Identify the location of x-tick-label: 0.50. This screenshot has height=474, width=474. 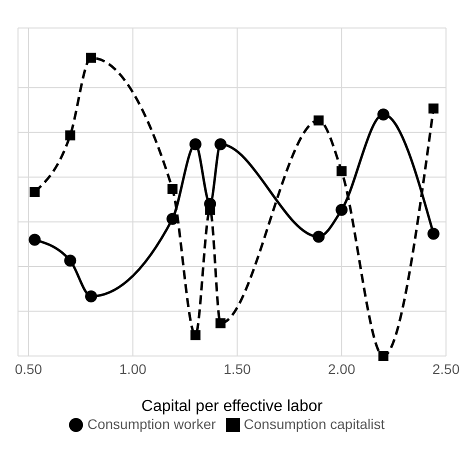
(28, 368).